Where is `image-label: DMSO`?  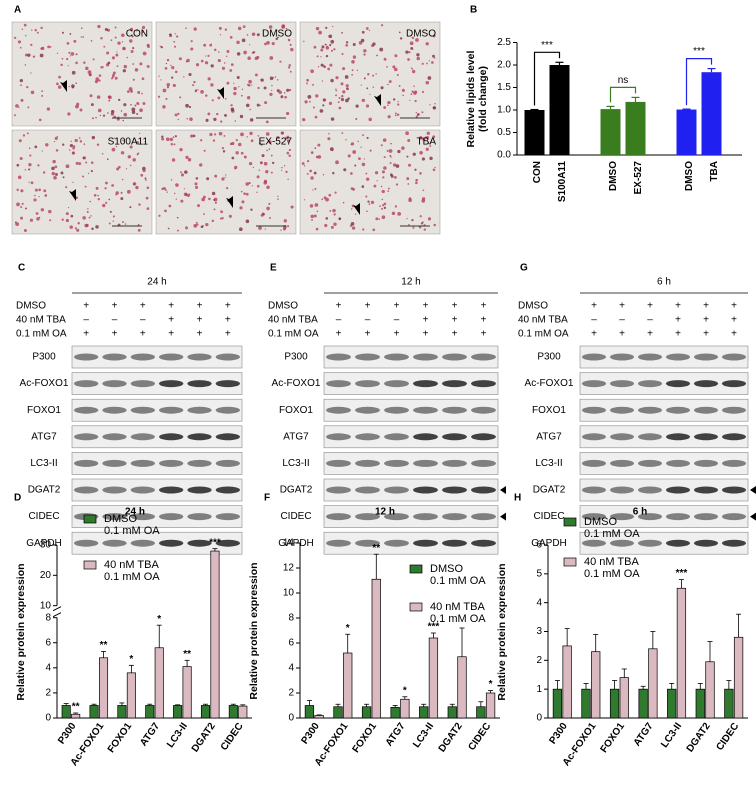
image-label: DMSO is located at coordinates (421, 34).